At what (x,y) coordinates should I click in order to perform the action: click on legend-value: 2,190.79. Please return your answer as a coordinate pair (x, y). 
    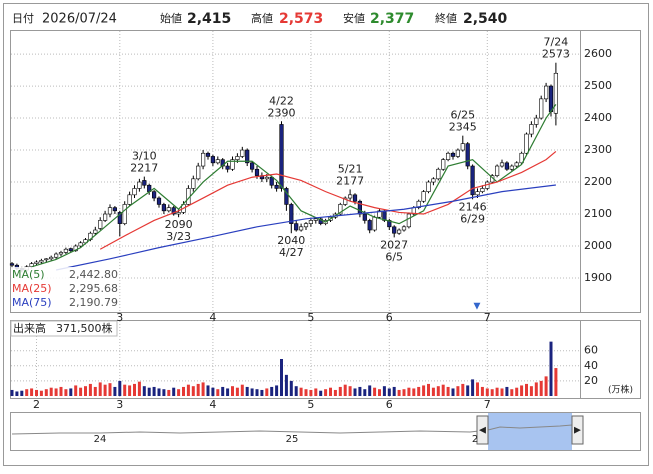
    Looking at the image, I should click on (93, 302).